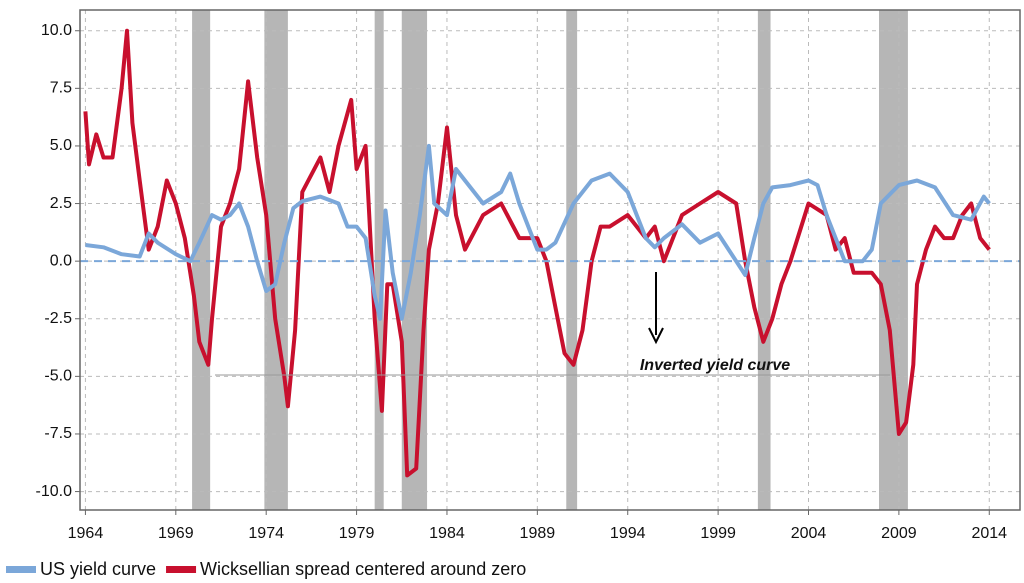 This screenshot has height=583, width=1024. Describe the element at coordinates (86, 533) in the screenshot. I see `x-tick-label: 1964` at that location.